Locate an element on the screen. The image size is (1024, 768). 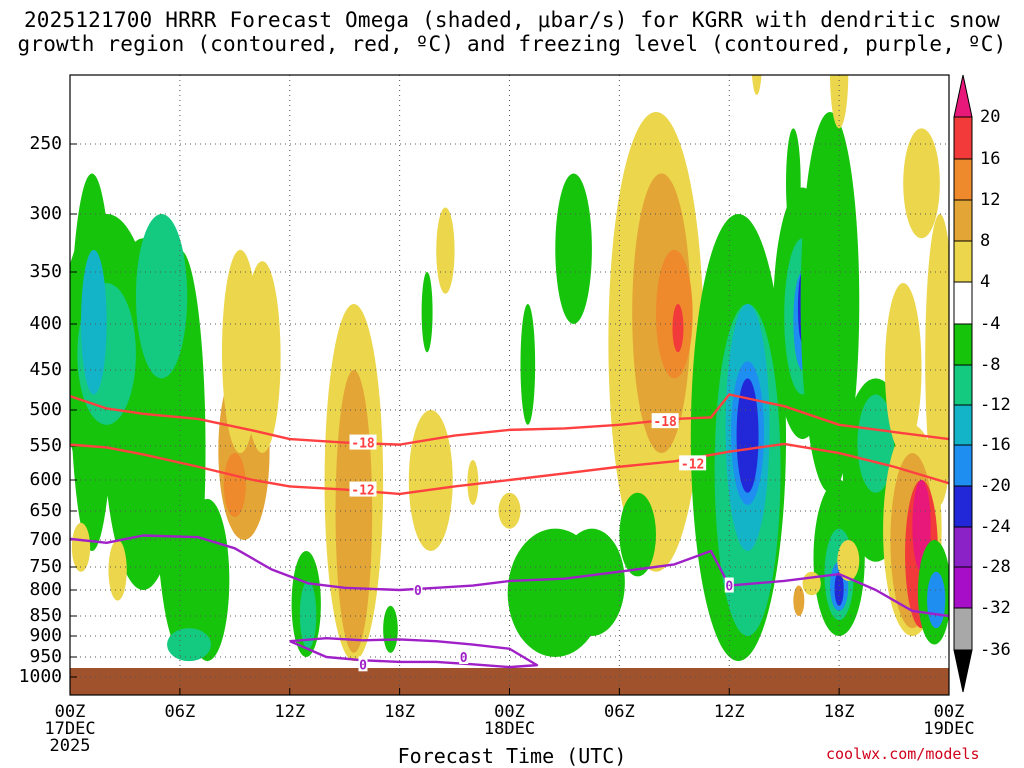
colorbar-label: 4 is located at coordinates (985, 282).